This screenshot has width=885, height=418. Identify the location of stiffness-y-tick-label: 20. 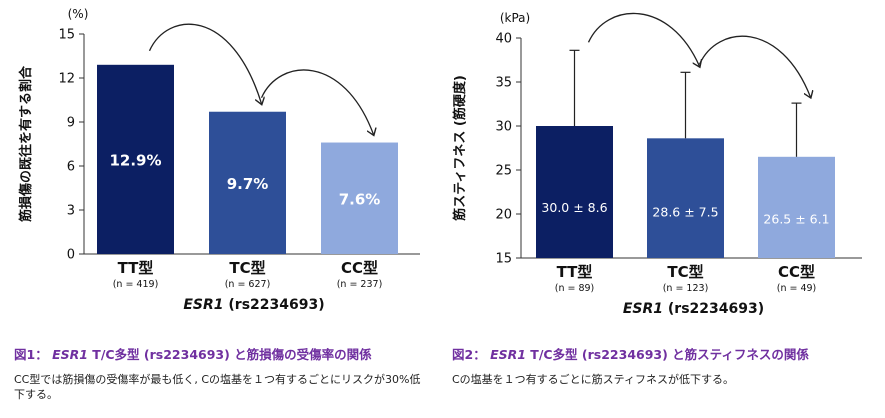
(503, 215).